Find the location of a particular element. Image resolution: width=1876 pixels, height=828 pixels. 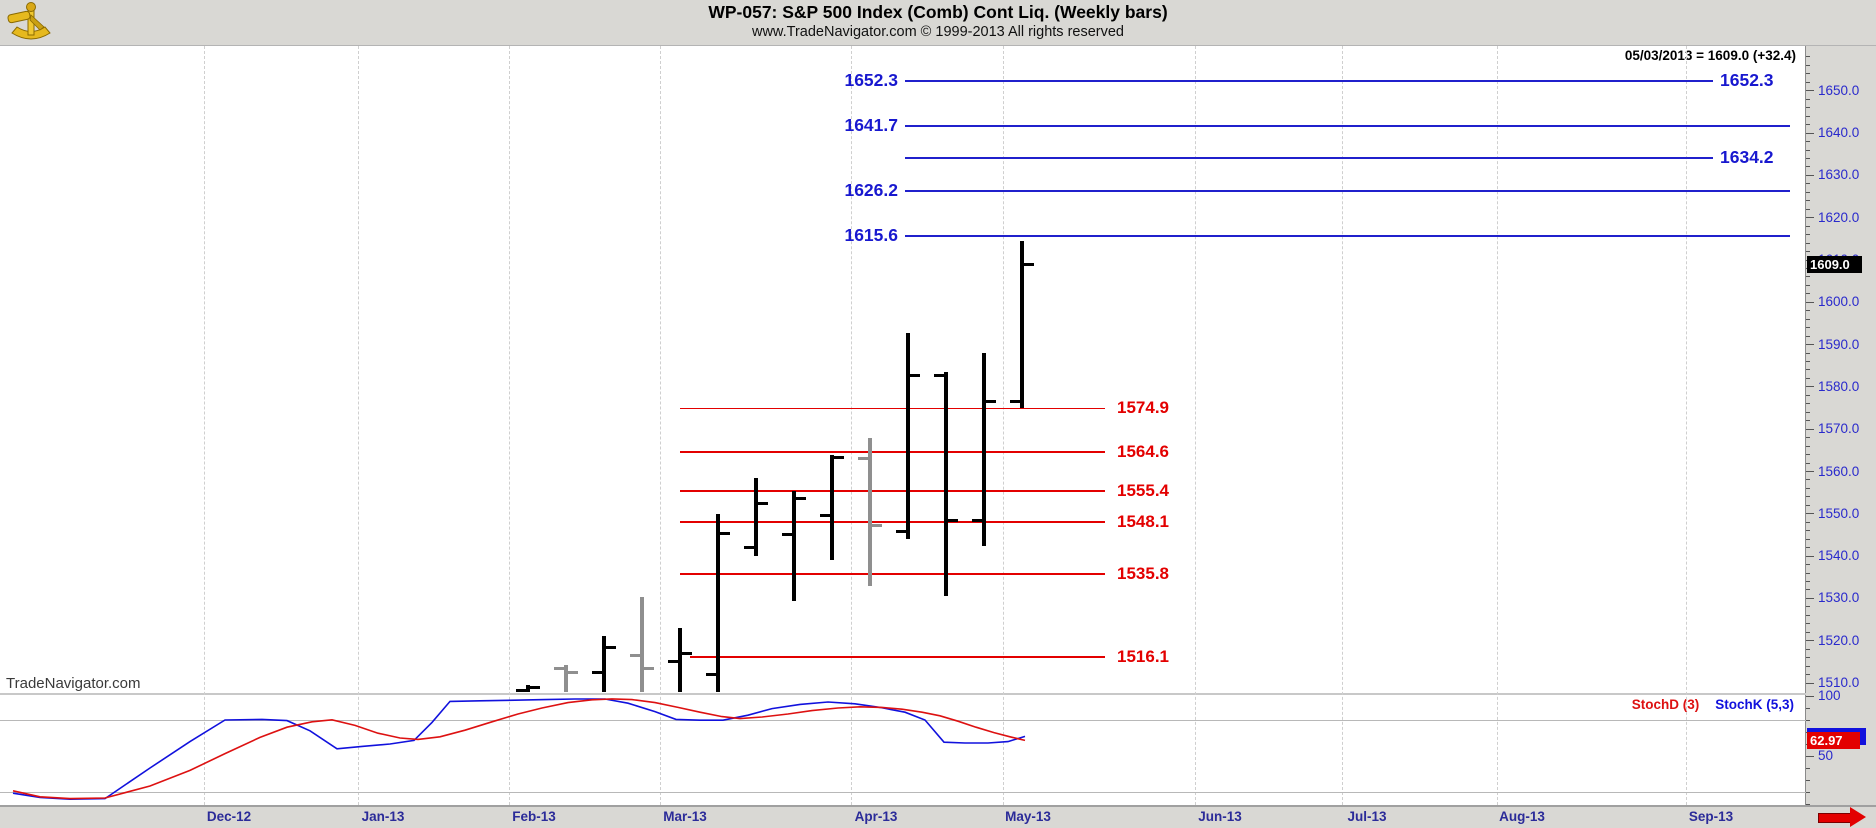

month-axis-label: Jun-13 is located at coordinates (1220, 816).